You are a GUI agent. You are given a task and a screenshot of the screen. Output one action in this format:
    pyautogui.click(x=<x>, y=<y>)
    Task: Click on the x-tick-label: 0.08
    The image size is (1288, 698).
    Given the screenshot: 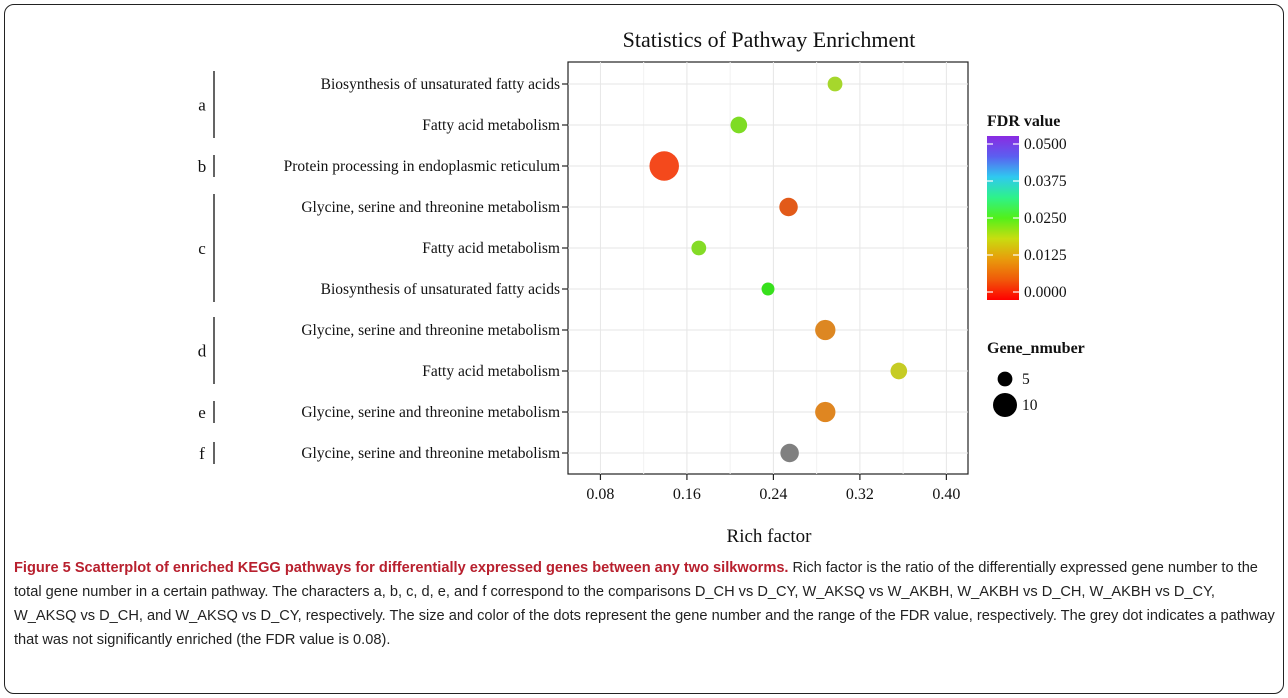 What is the action you would take?
    pyautogui.click(x=600, y=494)
    